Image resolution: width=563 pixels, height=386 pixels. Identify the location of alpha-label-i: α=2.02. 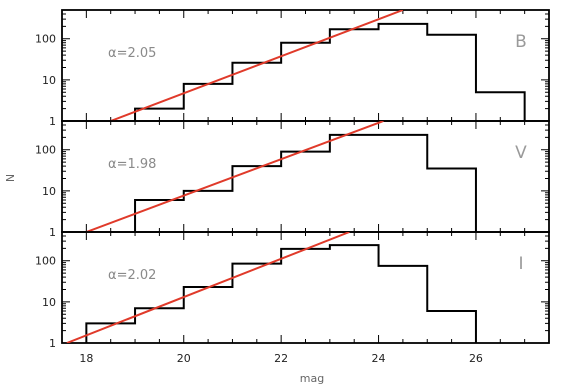
(132, 275).